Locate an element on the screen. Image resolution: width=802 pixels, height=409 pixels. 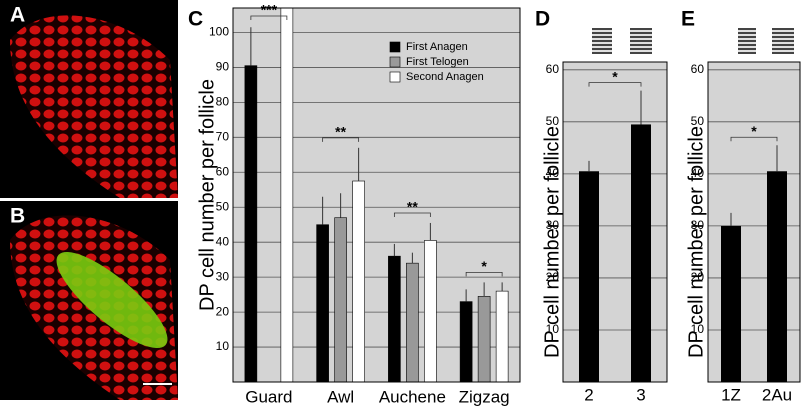
x-tick-label: Awl is located at coordinates (340, 396).